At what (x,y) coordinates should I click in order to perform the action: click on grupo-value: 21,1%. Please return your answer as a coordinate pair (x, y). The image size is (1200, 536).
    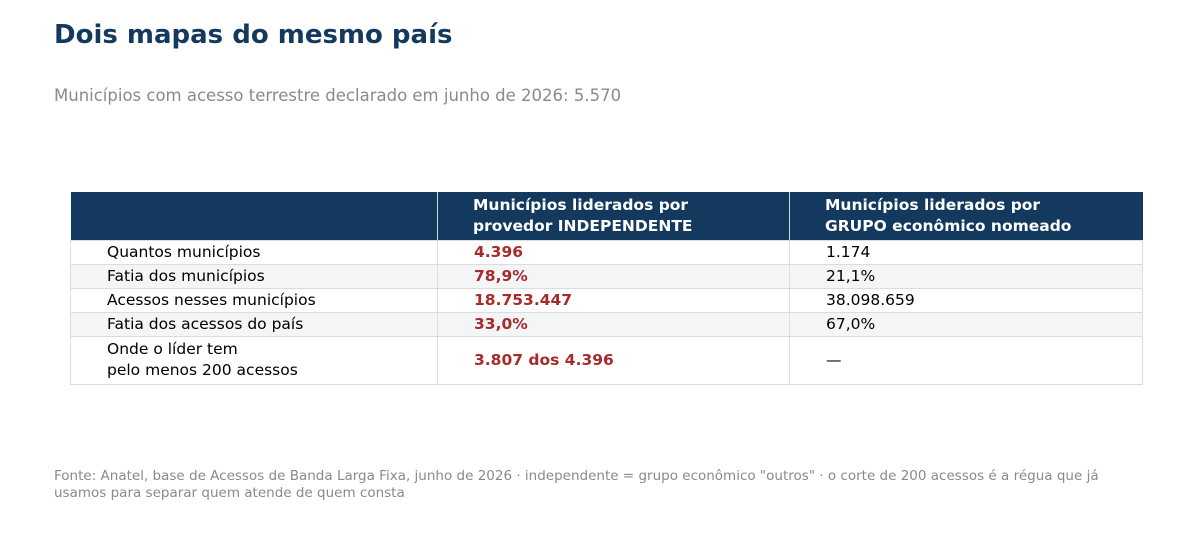
    Looking at the image, I should click on (966, 276).